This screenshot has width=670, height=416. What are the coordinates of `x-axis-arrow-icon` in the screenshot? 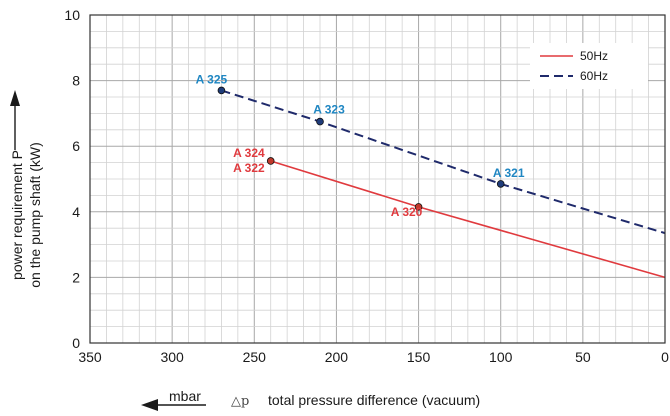 It's located at (149, 405).